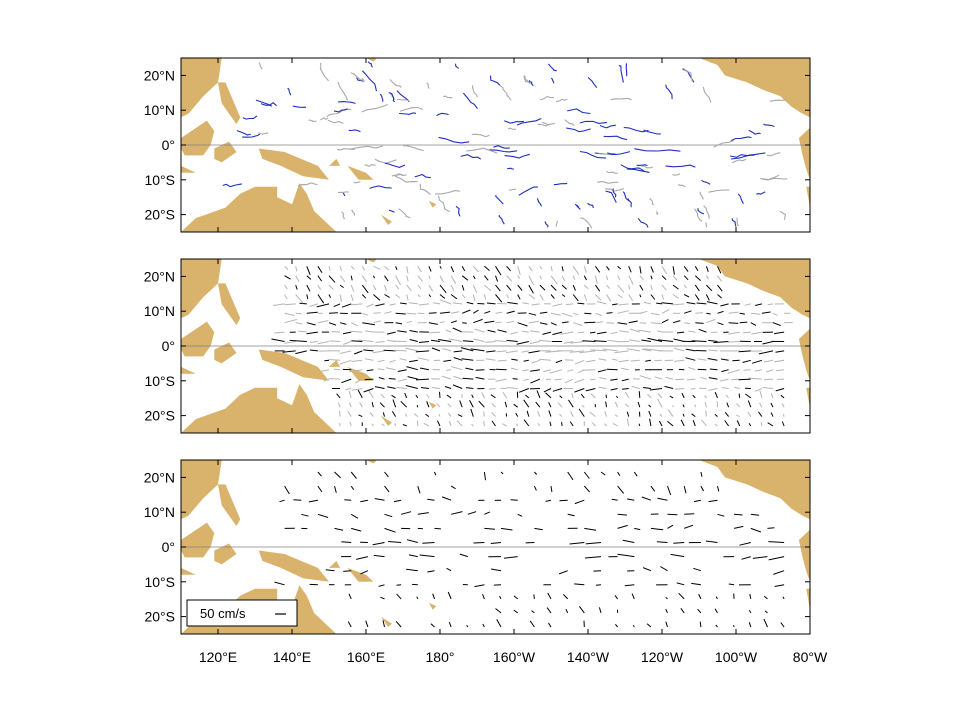 This screenshot has width=960, height=720. I want to click on y-tick-label: 0°, so click(168, 145).